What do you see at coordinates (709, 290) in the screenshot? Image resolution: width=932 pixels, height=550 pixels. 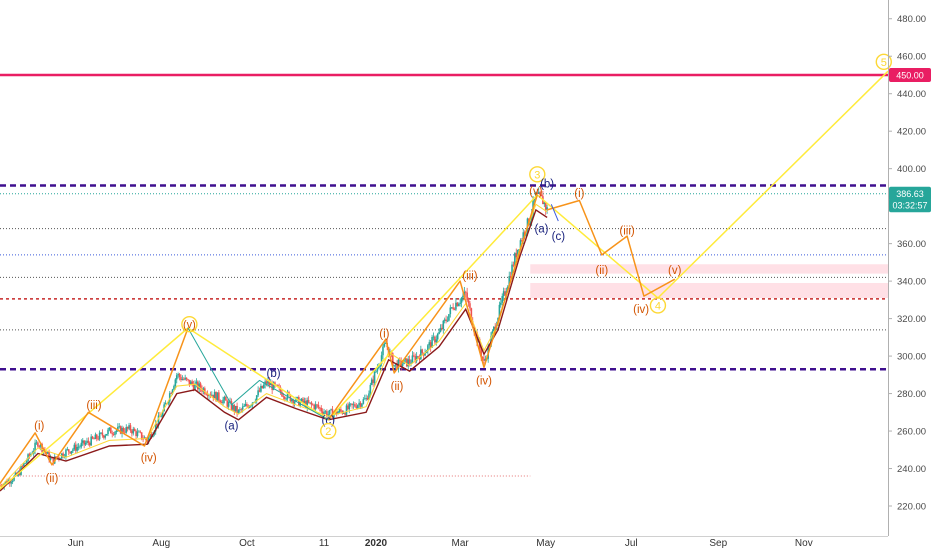 I see `price-zone` at bounding box center [709, 290].